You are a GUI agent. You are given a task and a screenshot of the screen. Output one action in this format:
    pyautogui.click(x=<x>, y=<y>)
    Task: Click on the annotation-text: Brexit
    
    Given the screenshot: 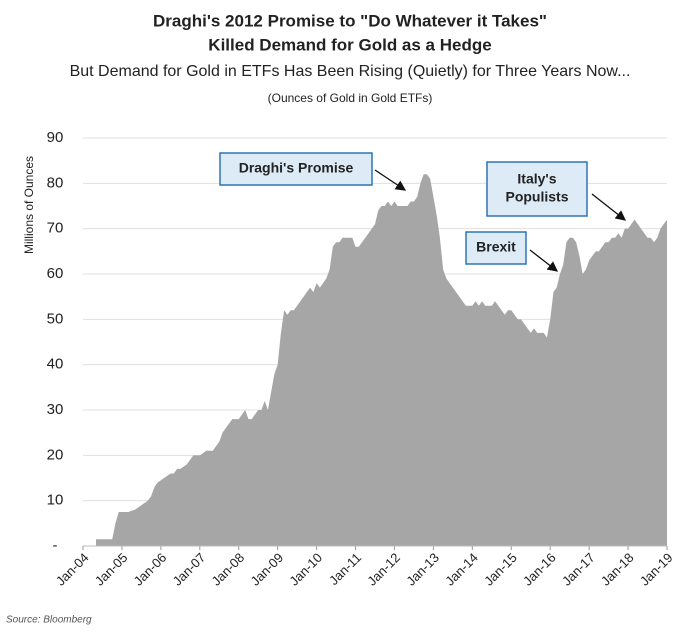 What is the action you would take?
    pyautogui.click(x=496, y=247)
    